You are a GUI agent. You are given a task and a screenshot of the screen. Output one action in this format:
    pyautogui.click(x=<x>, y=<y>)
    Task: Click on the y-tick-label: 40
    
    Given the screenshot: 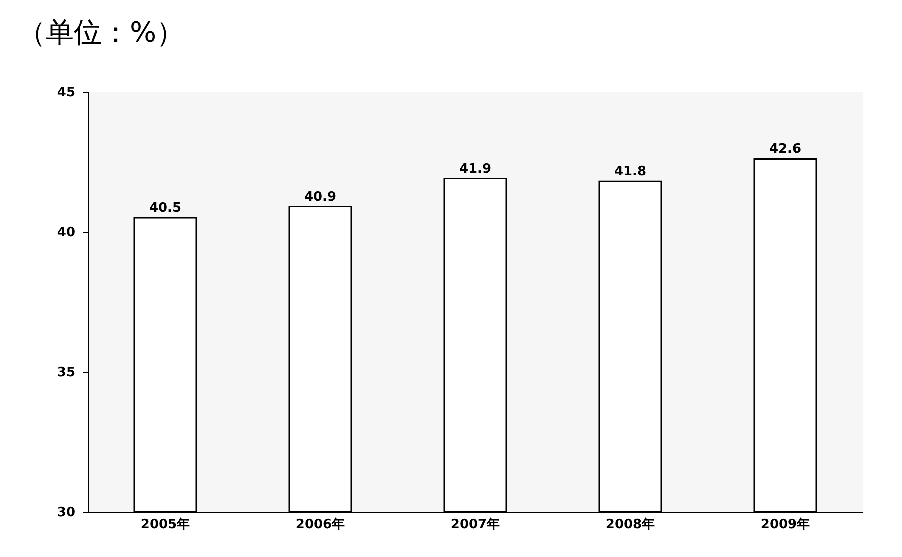 What is the action you would take?
    pyautogui.click(x=66, y=233)
    